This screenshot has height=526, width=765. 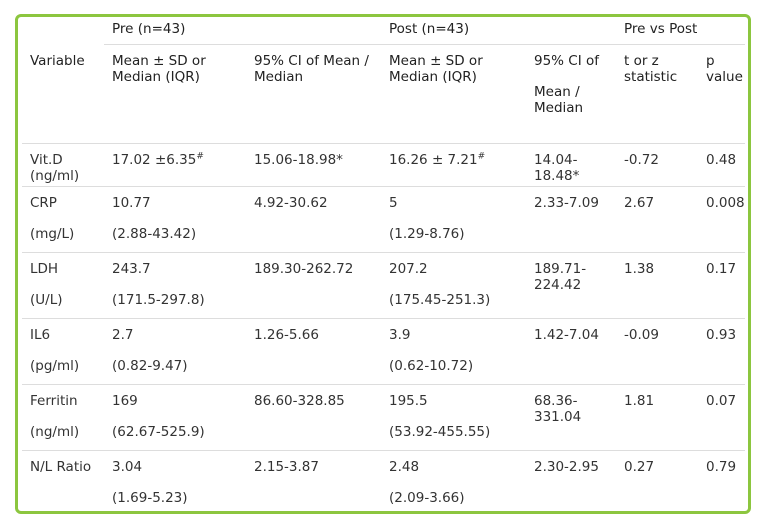 I want to click on value-cell: 207.2 (175.45-251.3), so click(x=453, y=285).